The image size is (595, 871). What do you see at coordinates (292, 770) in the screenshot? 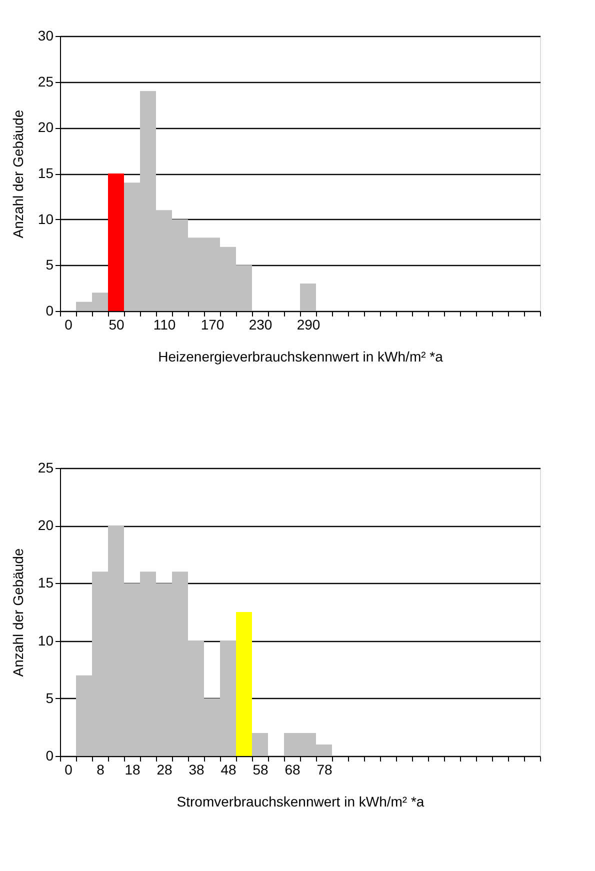
I see `x-tick-label: 68` at bounding box center [292, 770].